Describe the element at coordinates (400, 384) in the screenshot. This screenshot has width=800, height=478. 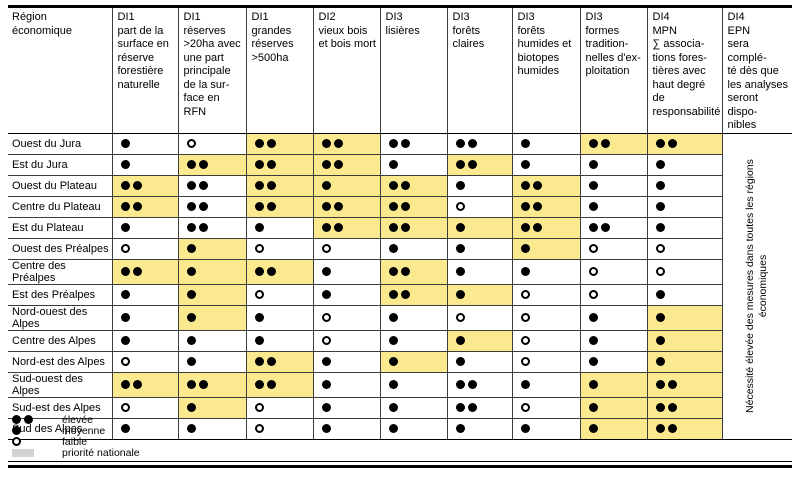
I see `table-row: Sud-ouest des Alpes` at that location.